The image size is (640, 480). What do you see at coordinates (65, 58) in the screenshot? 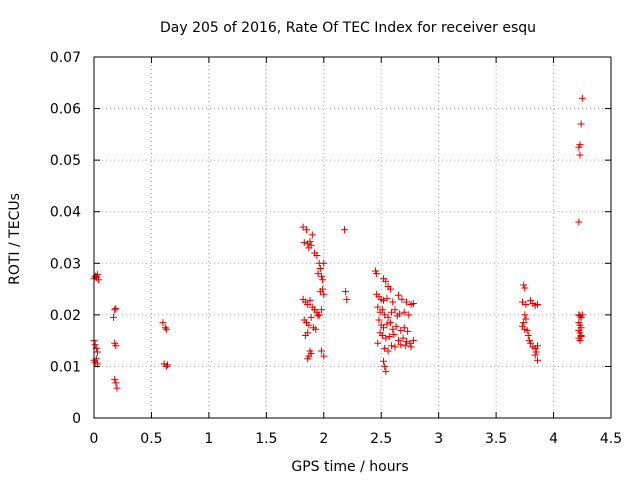
I see `y-tick-label: 0.07` at bounding box center [65, 58].